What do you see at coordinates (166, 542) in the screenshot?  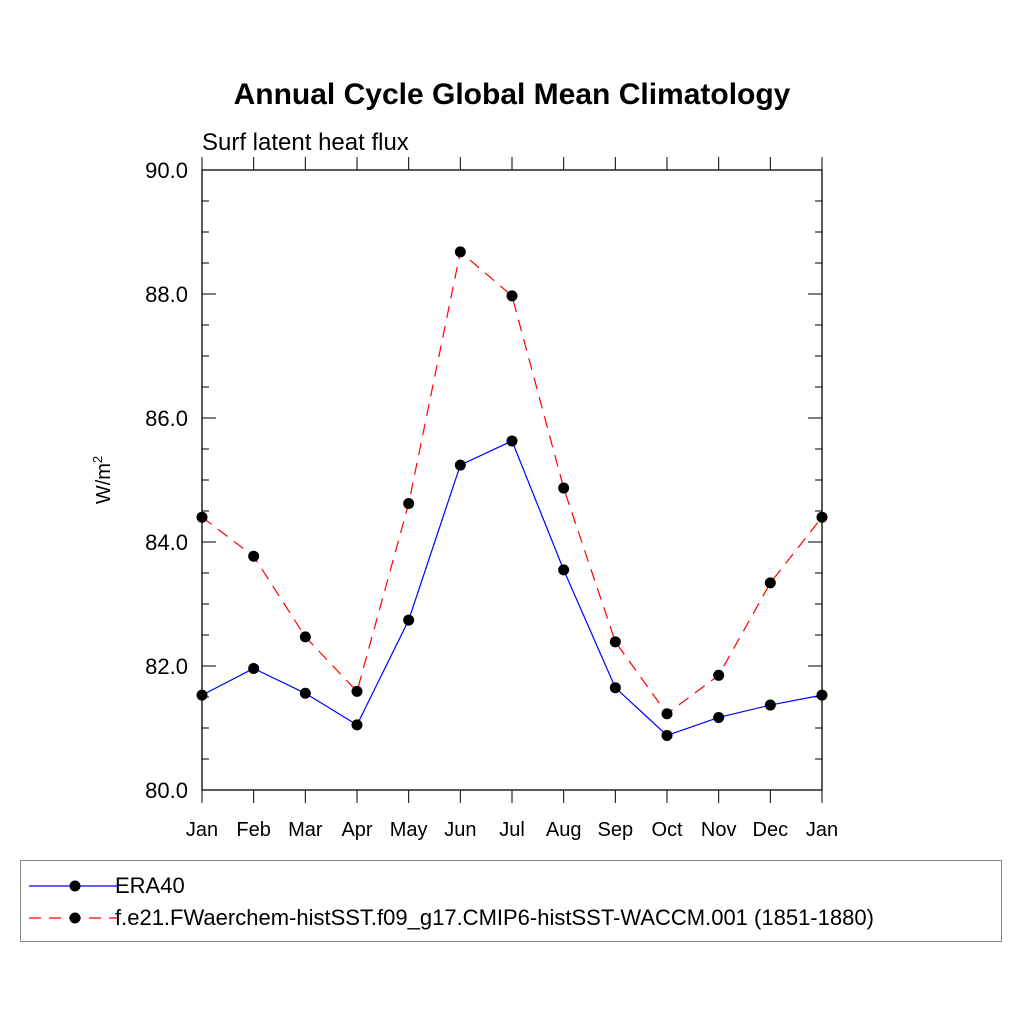 I see `y-tick-label: 84.0` at bounding box center [166, 542].